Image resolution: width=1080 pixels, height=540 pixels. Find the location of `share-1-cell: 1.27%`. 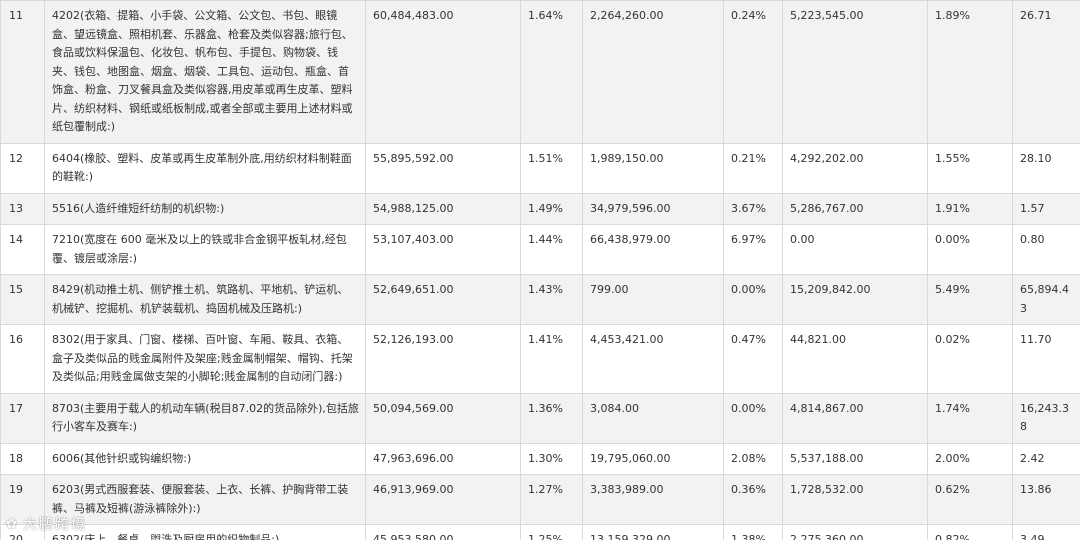

share-1-cell: 1.27% is located at coordinates (551, 499).